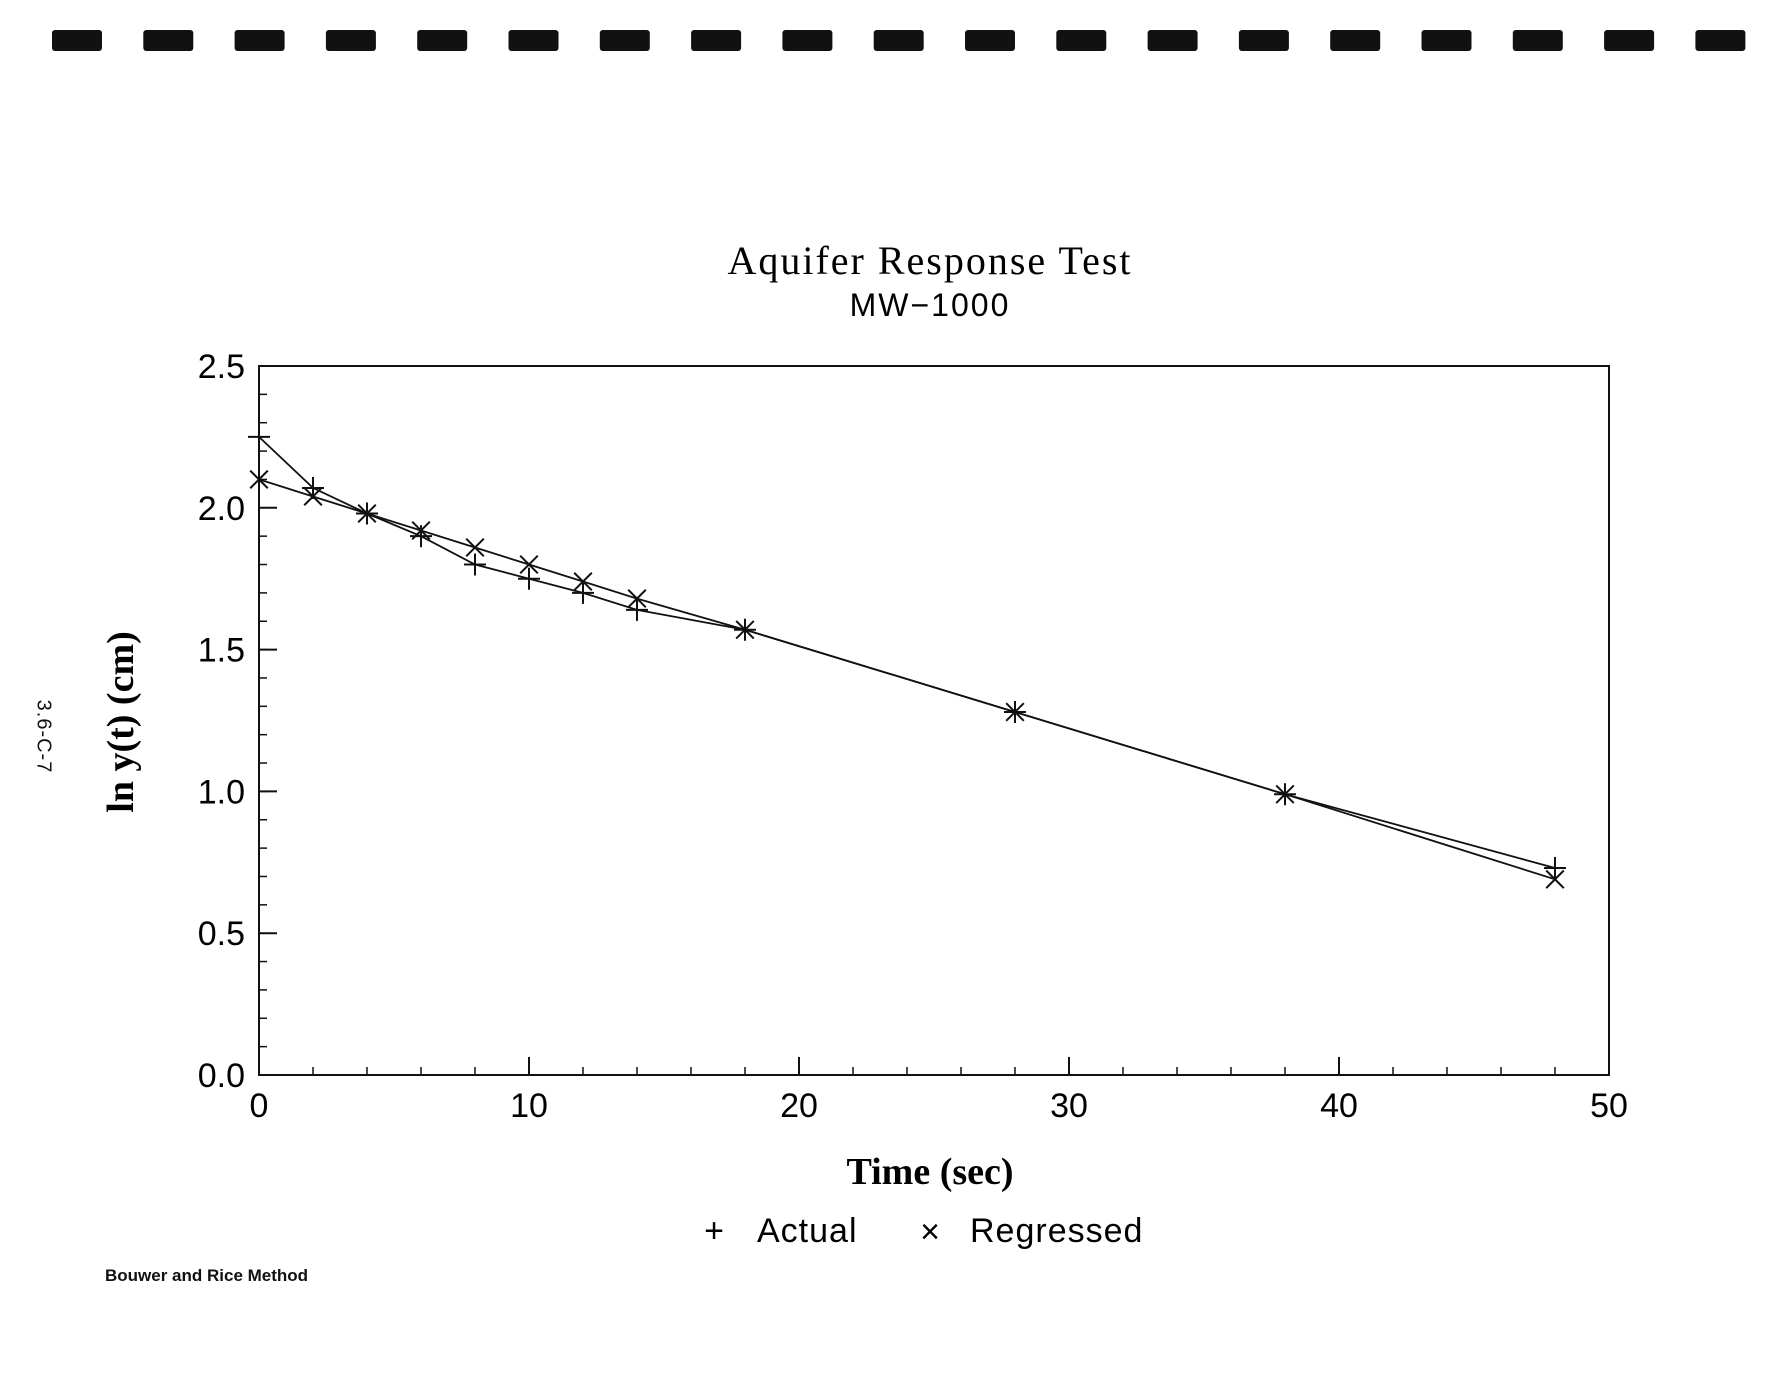 The height and width of the screenshot is (1380, 1784). Describe the element at coordinates (1609, 1106) in the screenshot. I see `x-tick-label: 50` at that location.